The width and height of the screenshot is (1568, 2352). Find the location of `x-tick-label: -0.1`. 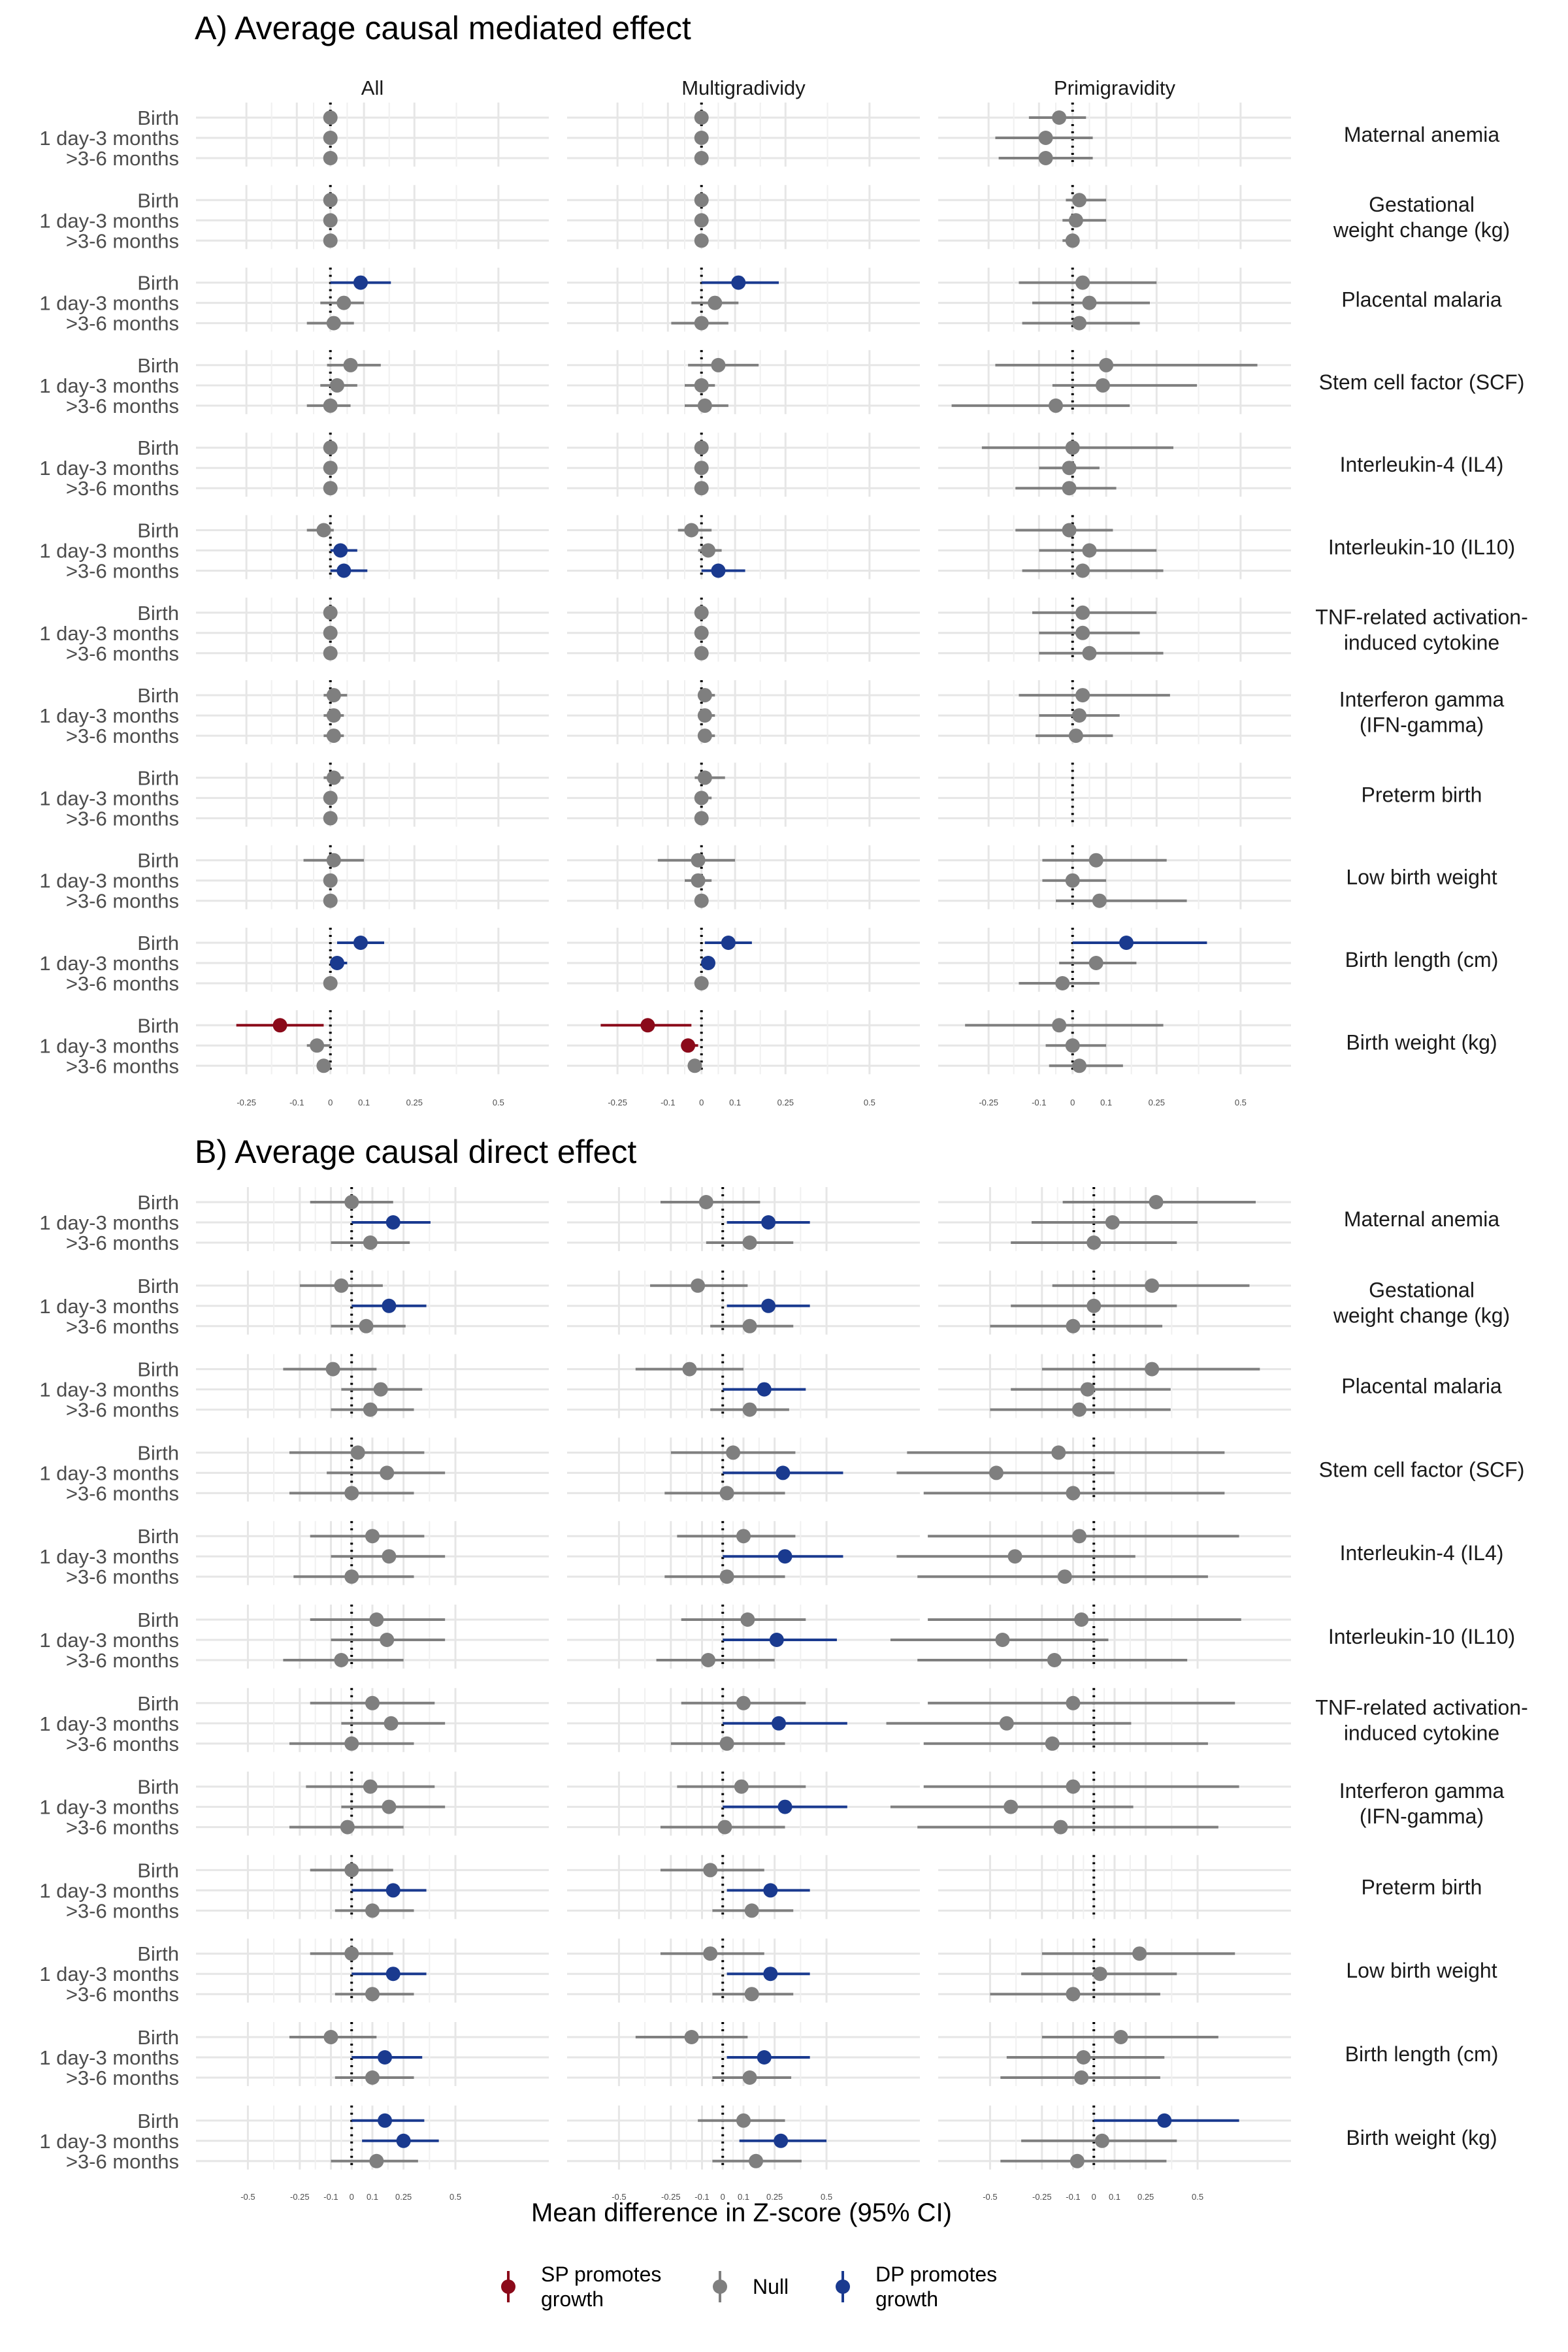

x-tick-label: -0.1 is located at coordinates (330, 2197).